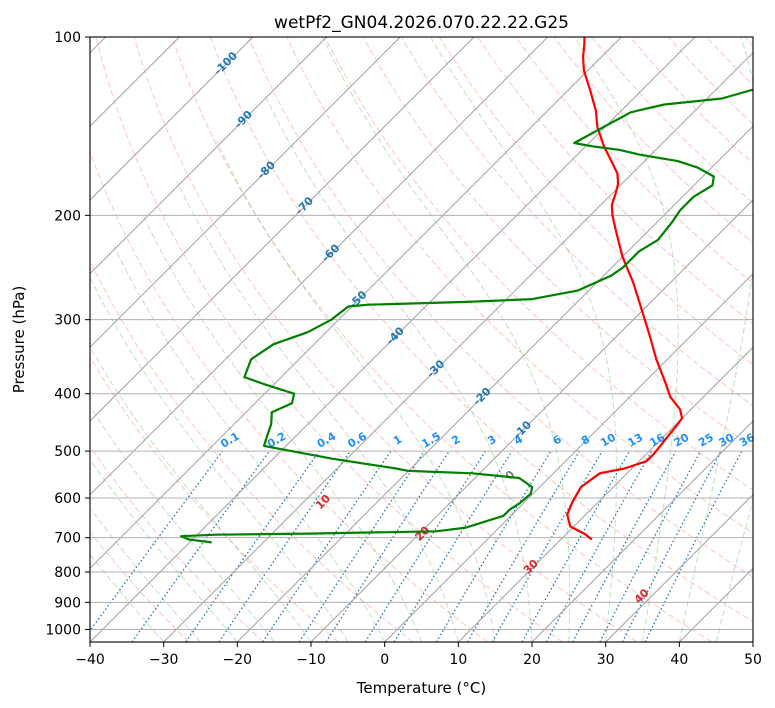  I want to click on x-tick-label: −10, so click(311, 660).